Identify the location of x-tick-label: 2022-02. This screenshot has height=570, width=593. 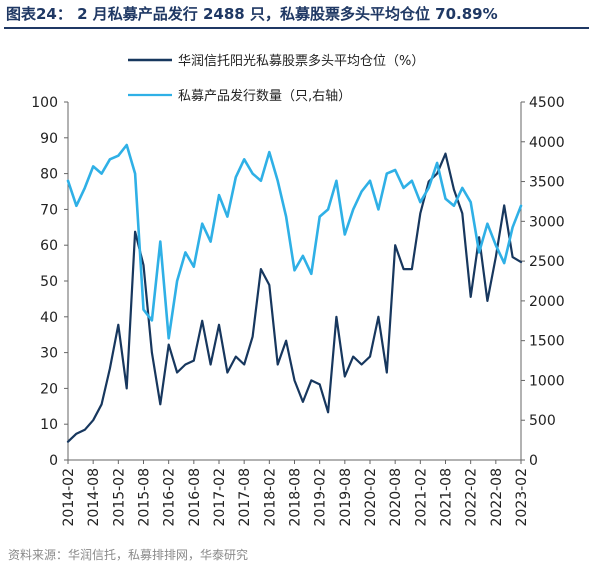
(472, 497).